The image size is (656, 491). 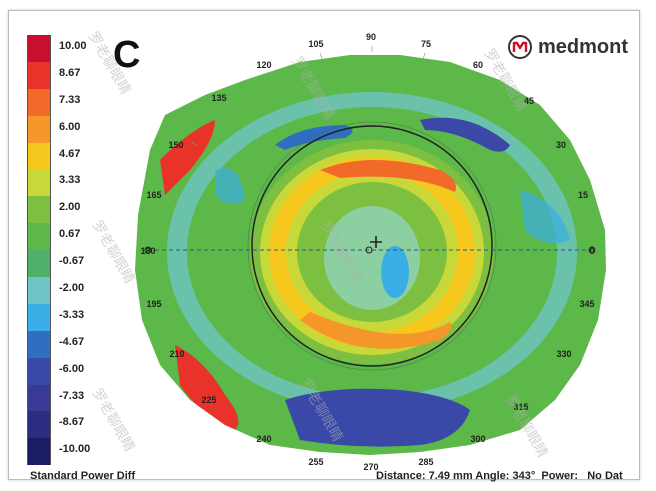 I want to click on legend-row: -8.67, so click(x=87, y=425).